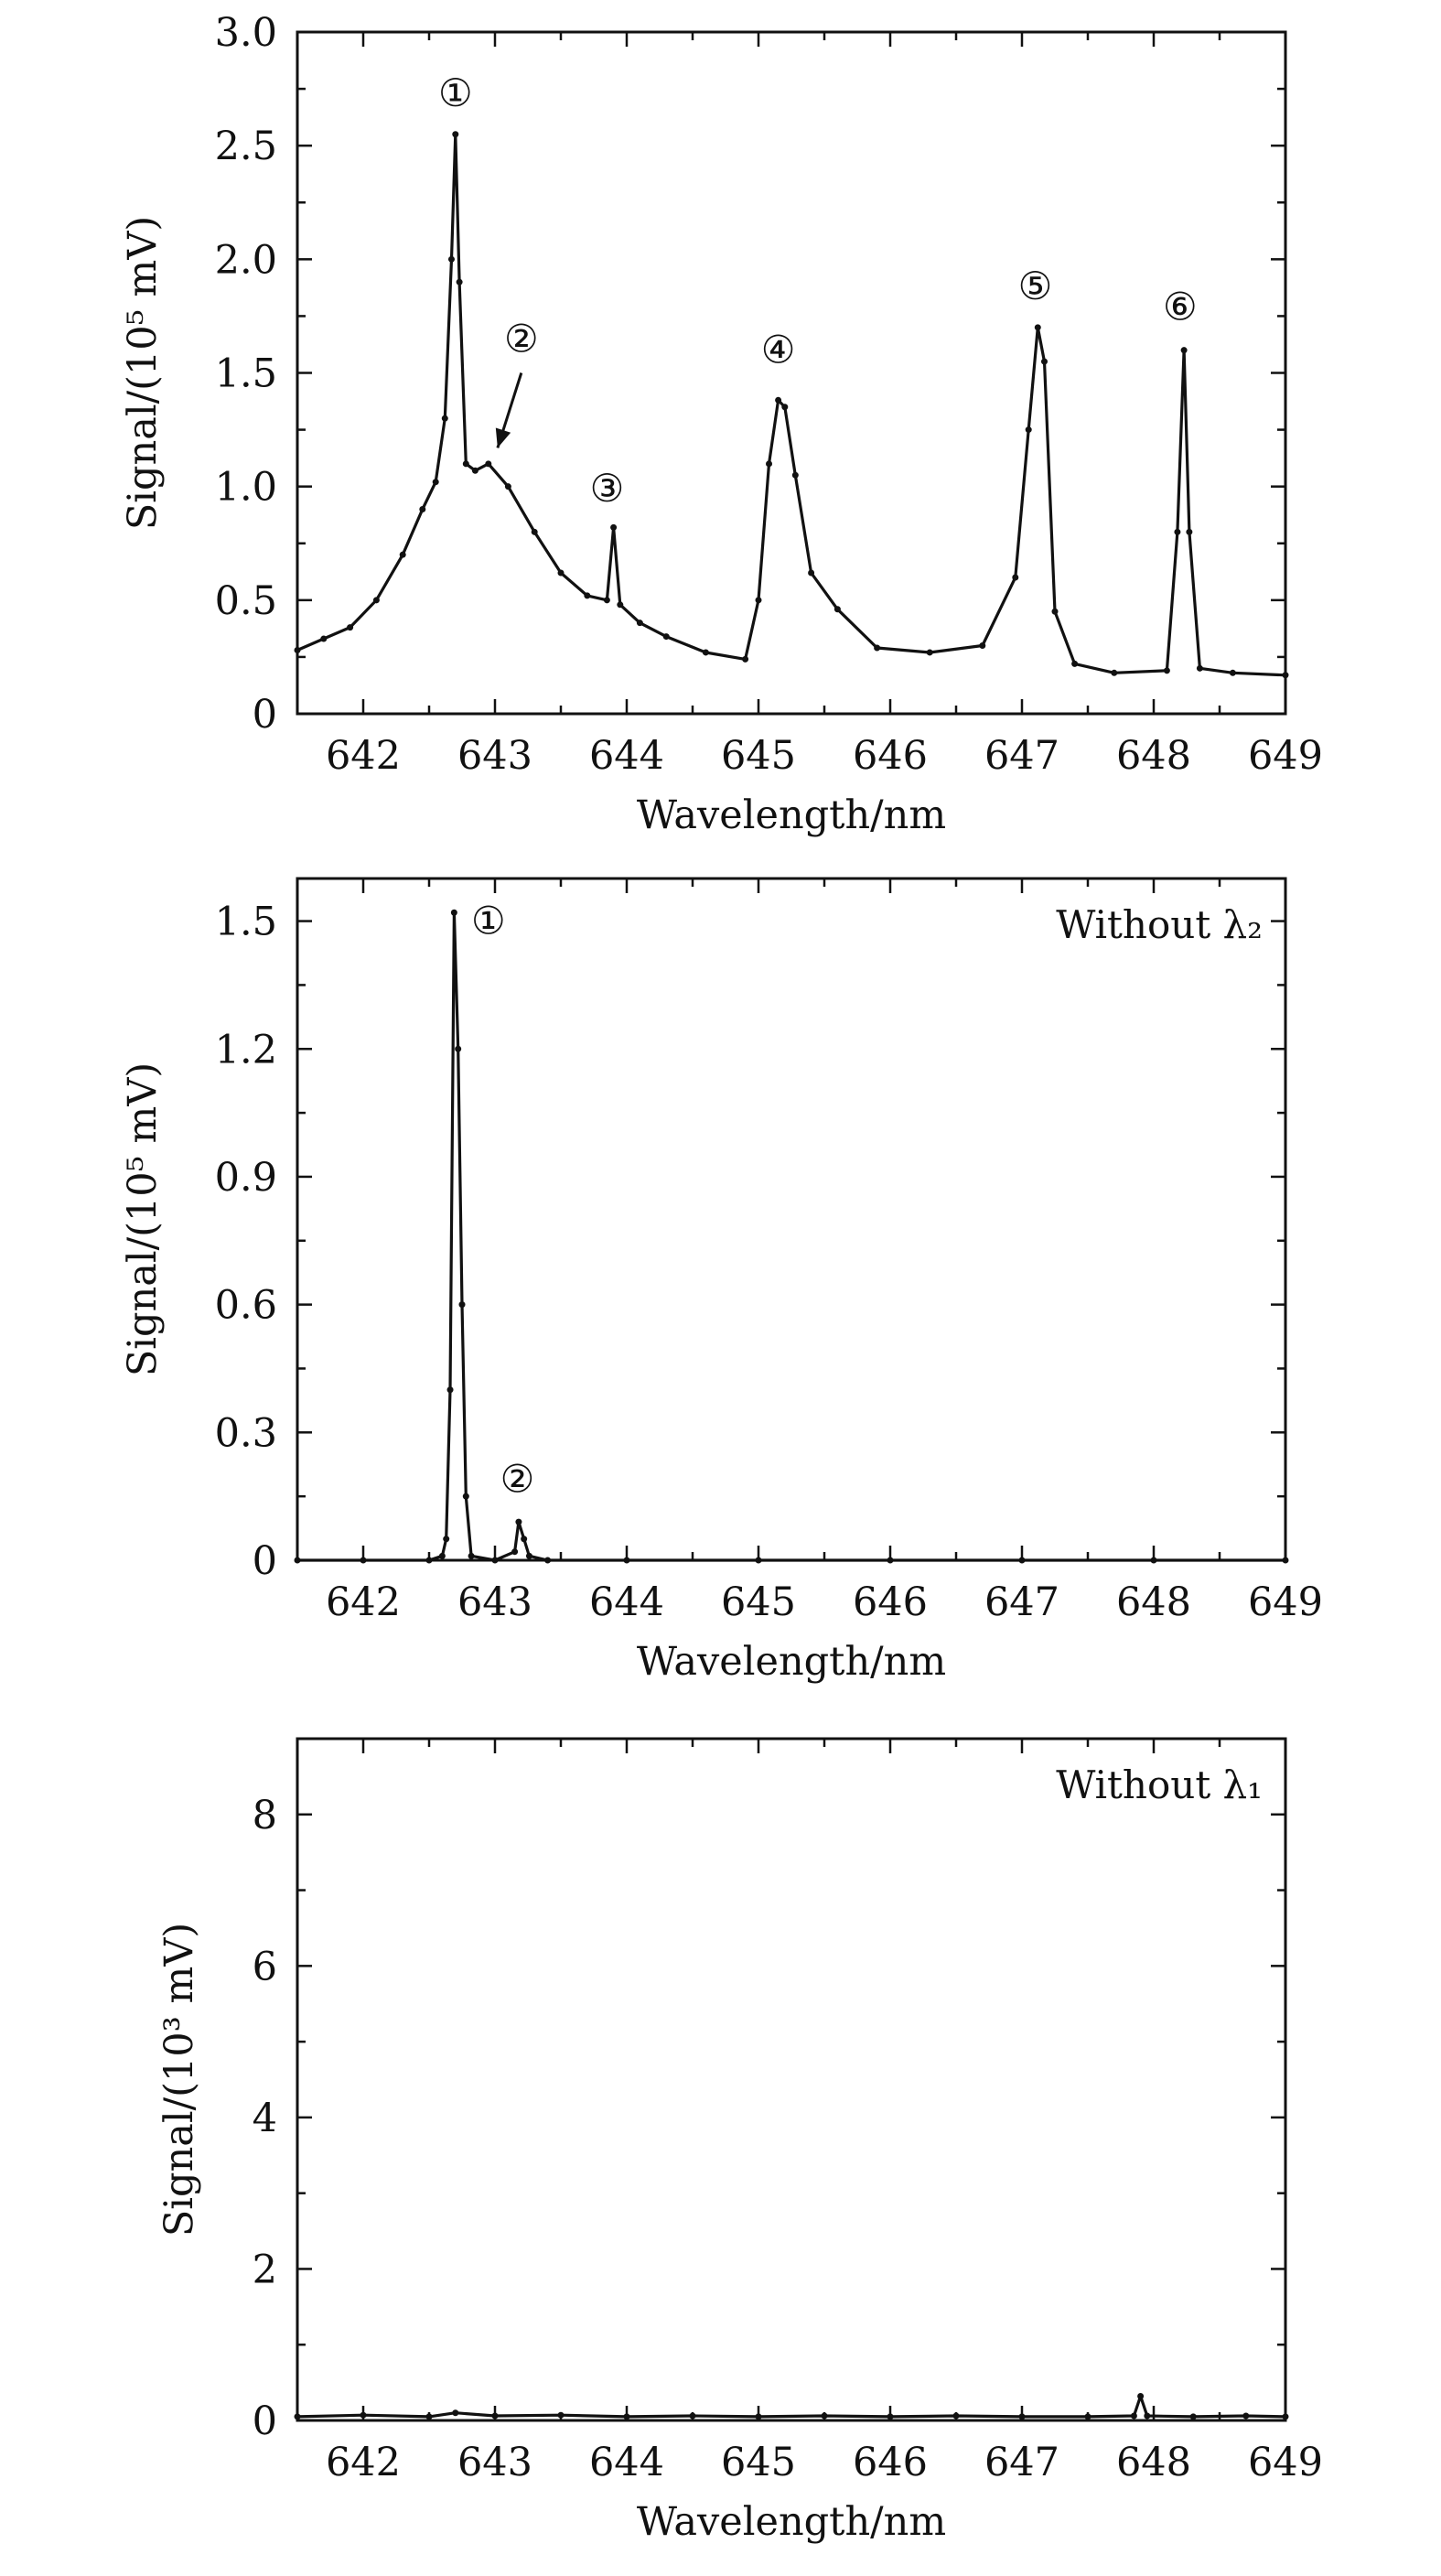 The image size is (1441, 2576). I want to click on x-tick-label: 647, so click(1021, 1602).